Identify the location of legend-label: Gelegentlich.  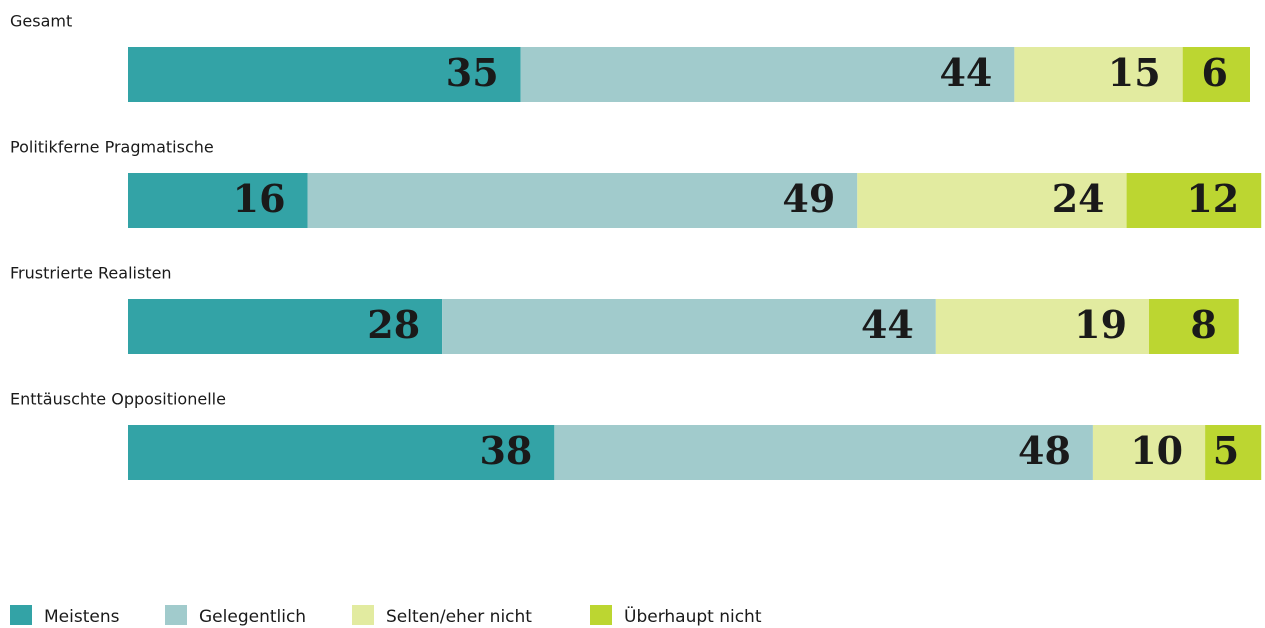
(252, 617).